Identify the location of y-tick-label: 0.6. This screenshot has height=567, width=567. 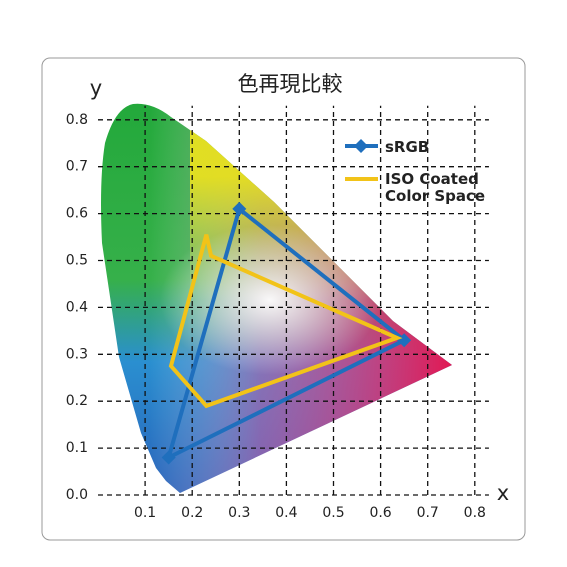
(77, 214).